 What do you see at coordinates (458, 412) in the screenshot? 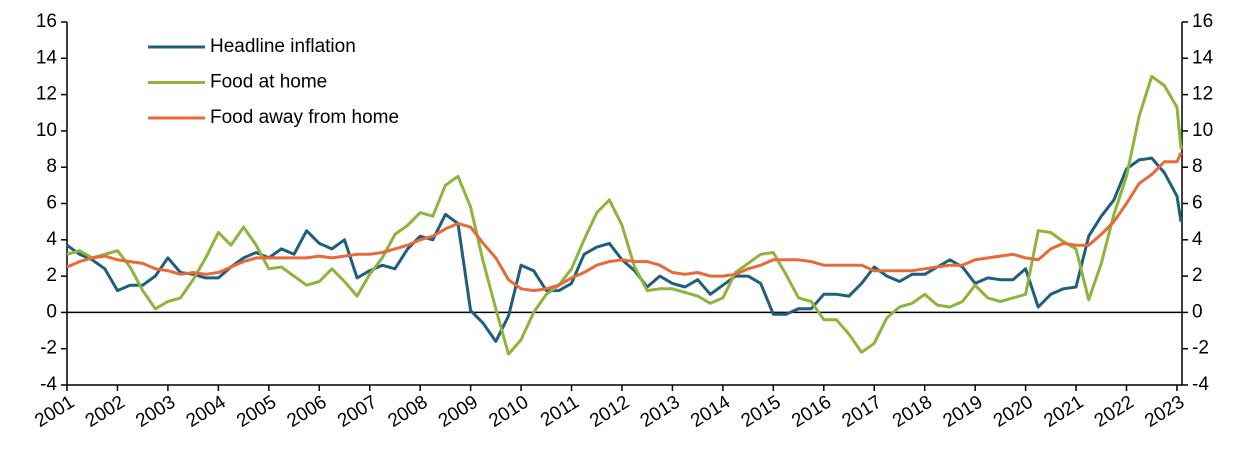
I see `x-tick-label: 2009` at bounding box center [458, 412].